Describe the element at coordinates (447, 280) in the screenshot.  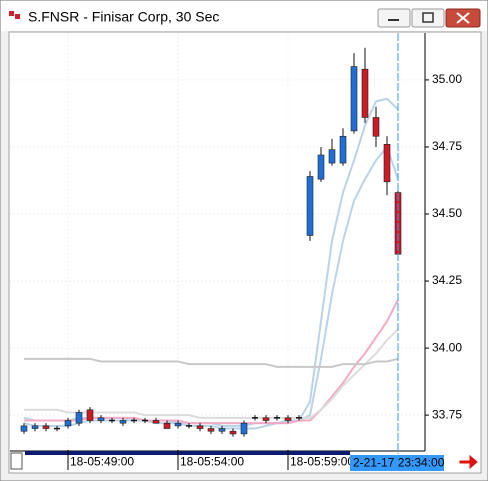
I see `y-tick-label: 34.25` at that location.